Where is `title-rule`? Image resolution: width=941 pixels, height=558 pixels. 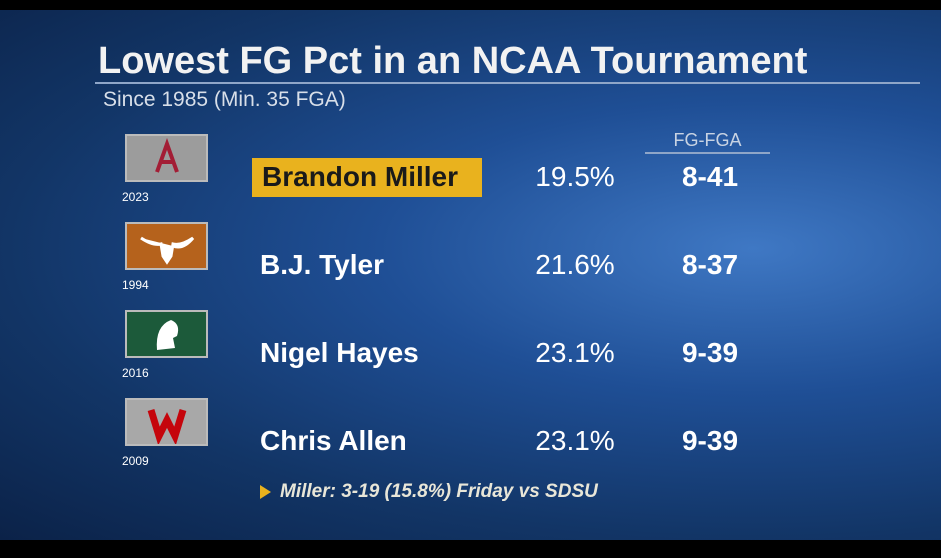 title-rule is located at coordinates (507, 83).